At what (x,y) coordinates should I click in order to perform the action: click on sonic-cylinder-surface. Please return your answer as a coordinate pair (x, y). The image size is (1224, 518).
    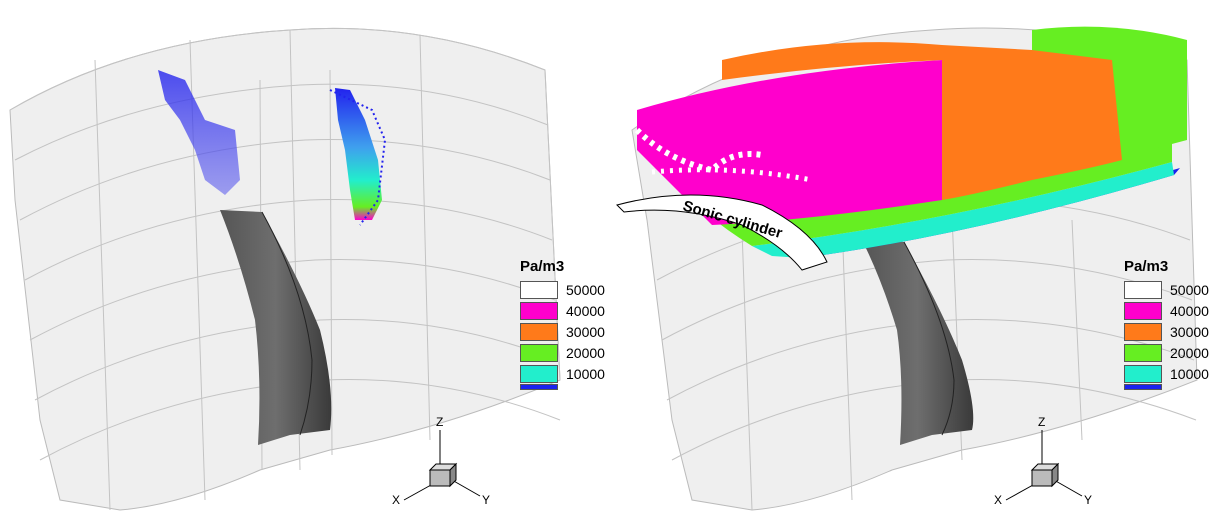
    Looking at the image, I should click on (722, 232).